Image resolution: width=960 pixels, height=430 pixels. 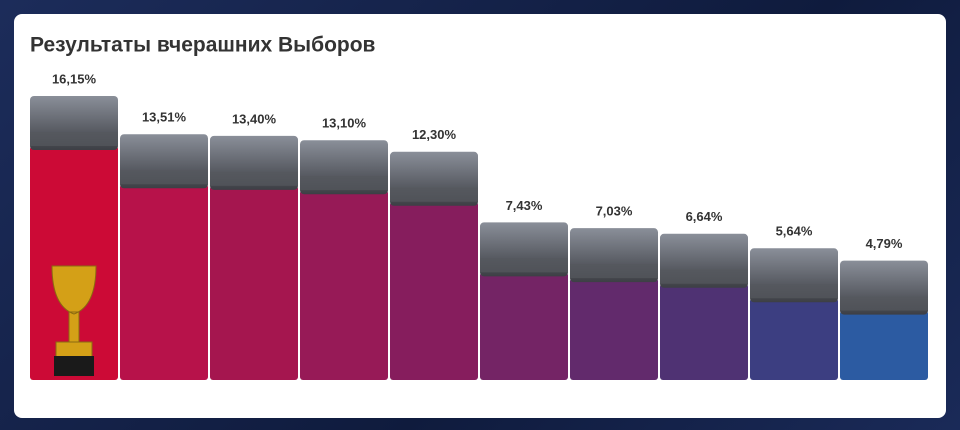 I want to click on value-label: 7,03%, so click(x=614, y=211).